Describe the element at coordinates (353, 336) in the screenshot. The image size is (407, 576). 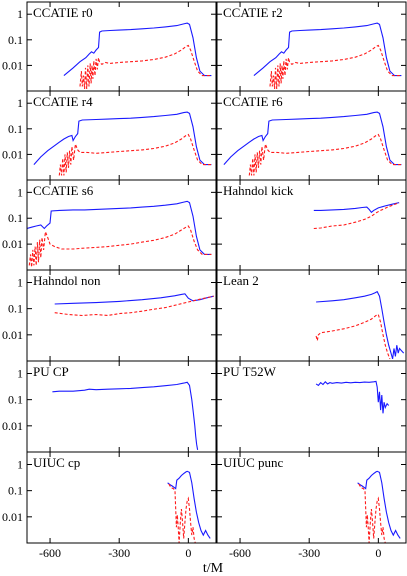
I see `panel-7-series-dashed` at that location.